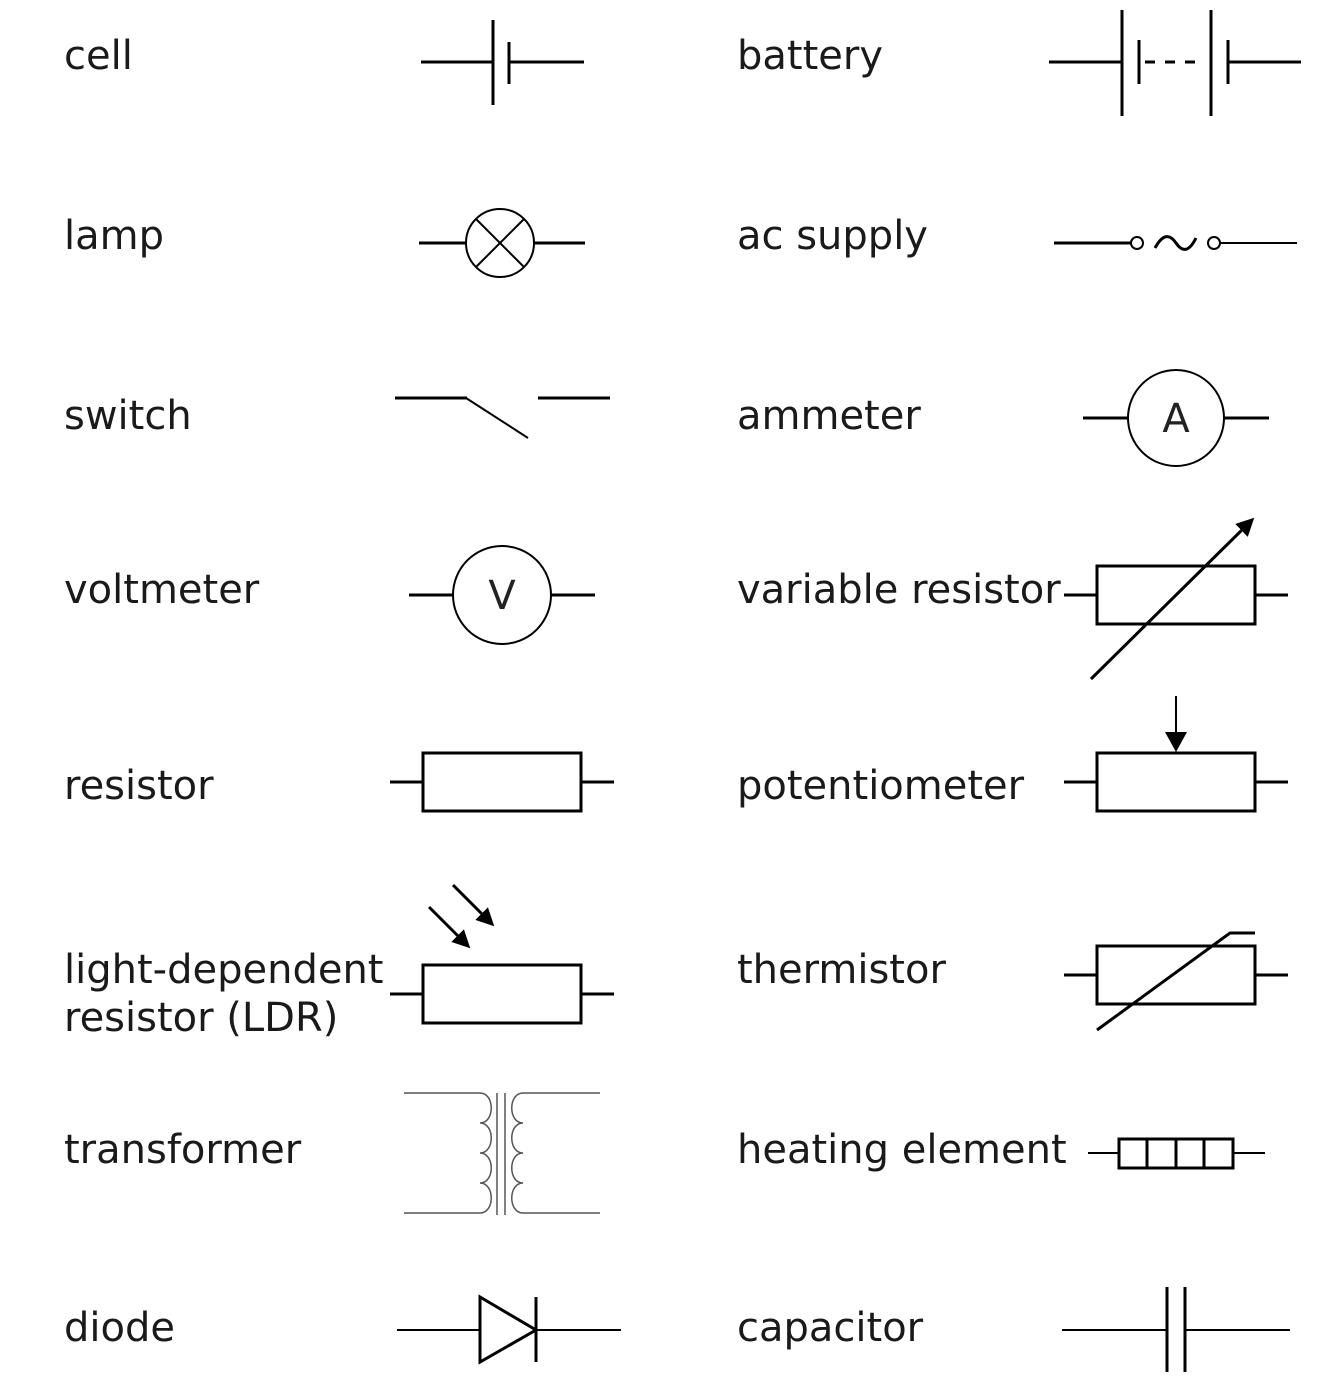 The image size is (1335, 1378). I want to click on label-potentiometer: potentiometer, so click(881, 786).